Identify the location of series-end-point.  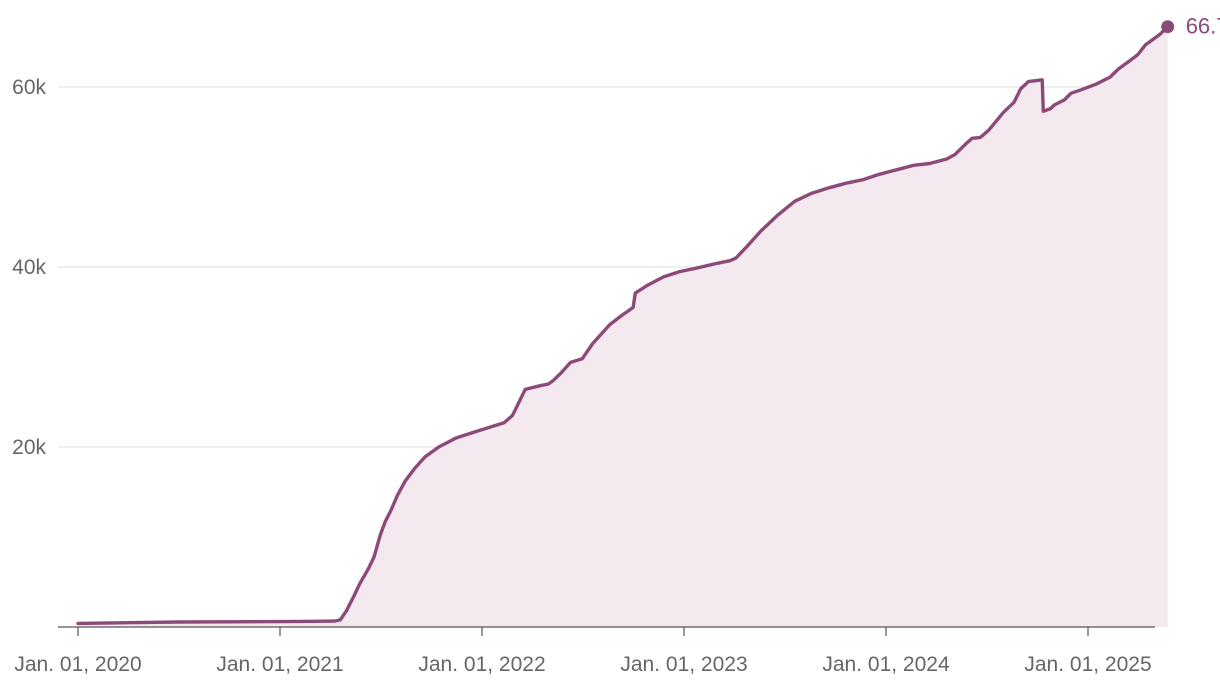
(1168, 27).